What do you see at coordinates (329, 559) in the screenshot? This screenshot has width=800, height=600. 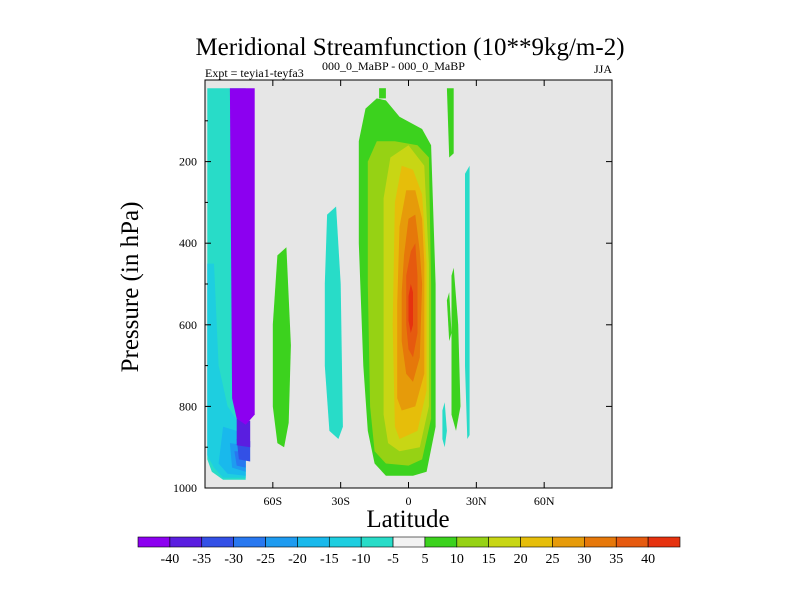 I see `colorbar-label: -15` at bounding box center [329, 559].